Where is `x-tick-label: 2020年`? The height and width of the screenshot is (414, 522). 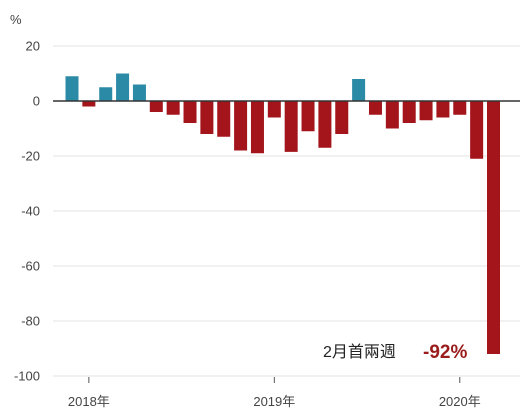 x-tick-label: 2020年 is located at coordinates (460, 401).